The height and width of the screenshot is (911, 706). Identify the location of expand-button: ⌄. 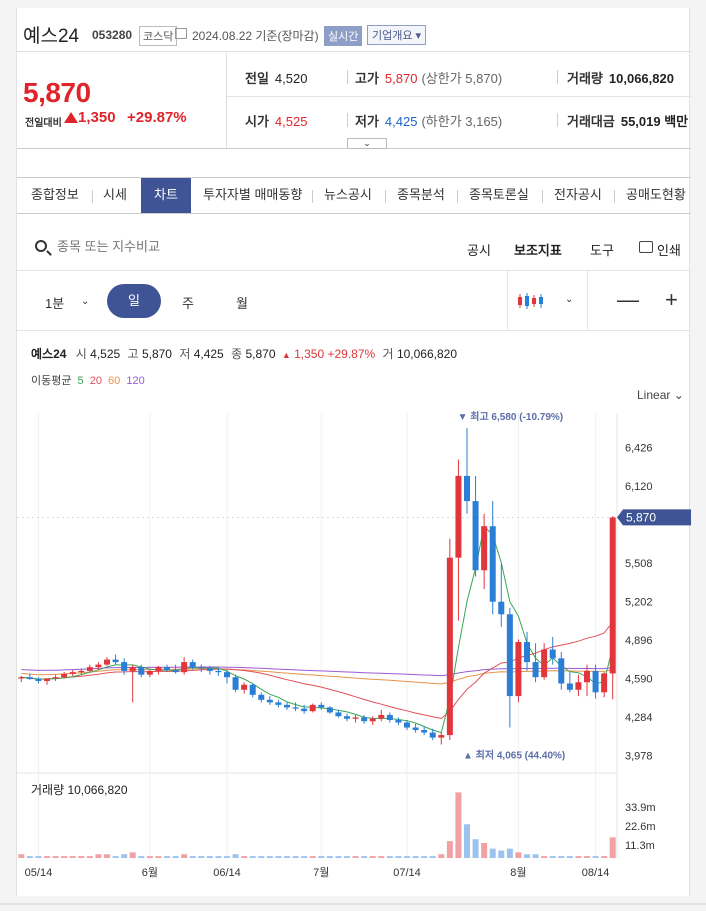
(367, 143).